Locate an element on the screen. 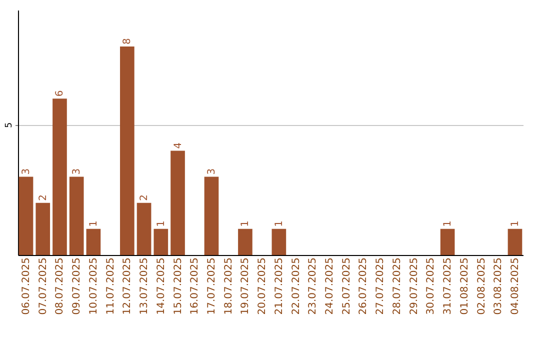  x-tick-label: 19.07.2025 is located at coordinates (246, 286).